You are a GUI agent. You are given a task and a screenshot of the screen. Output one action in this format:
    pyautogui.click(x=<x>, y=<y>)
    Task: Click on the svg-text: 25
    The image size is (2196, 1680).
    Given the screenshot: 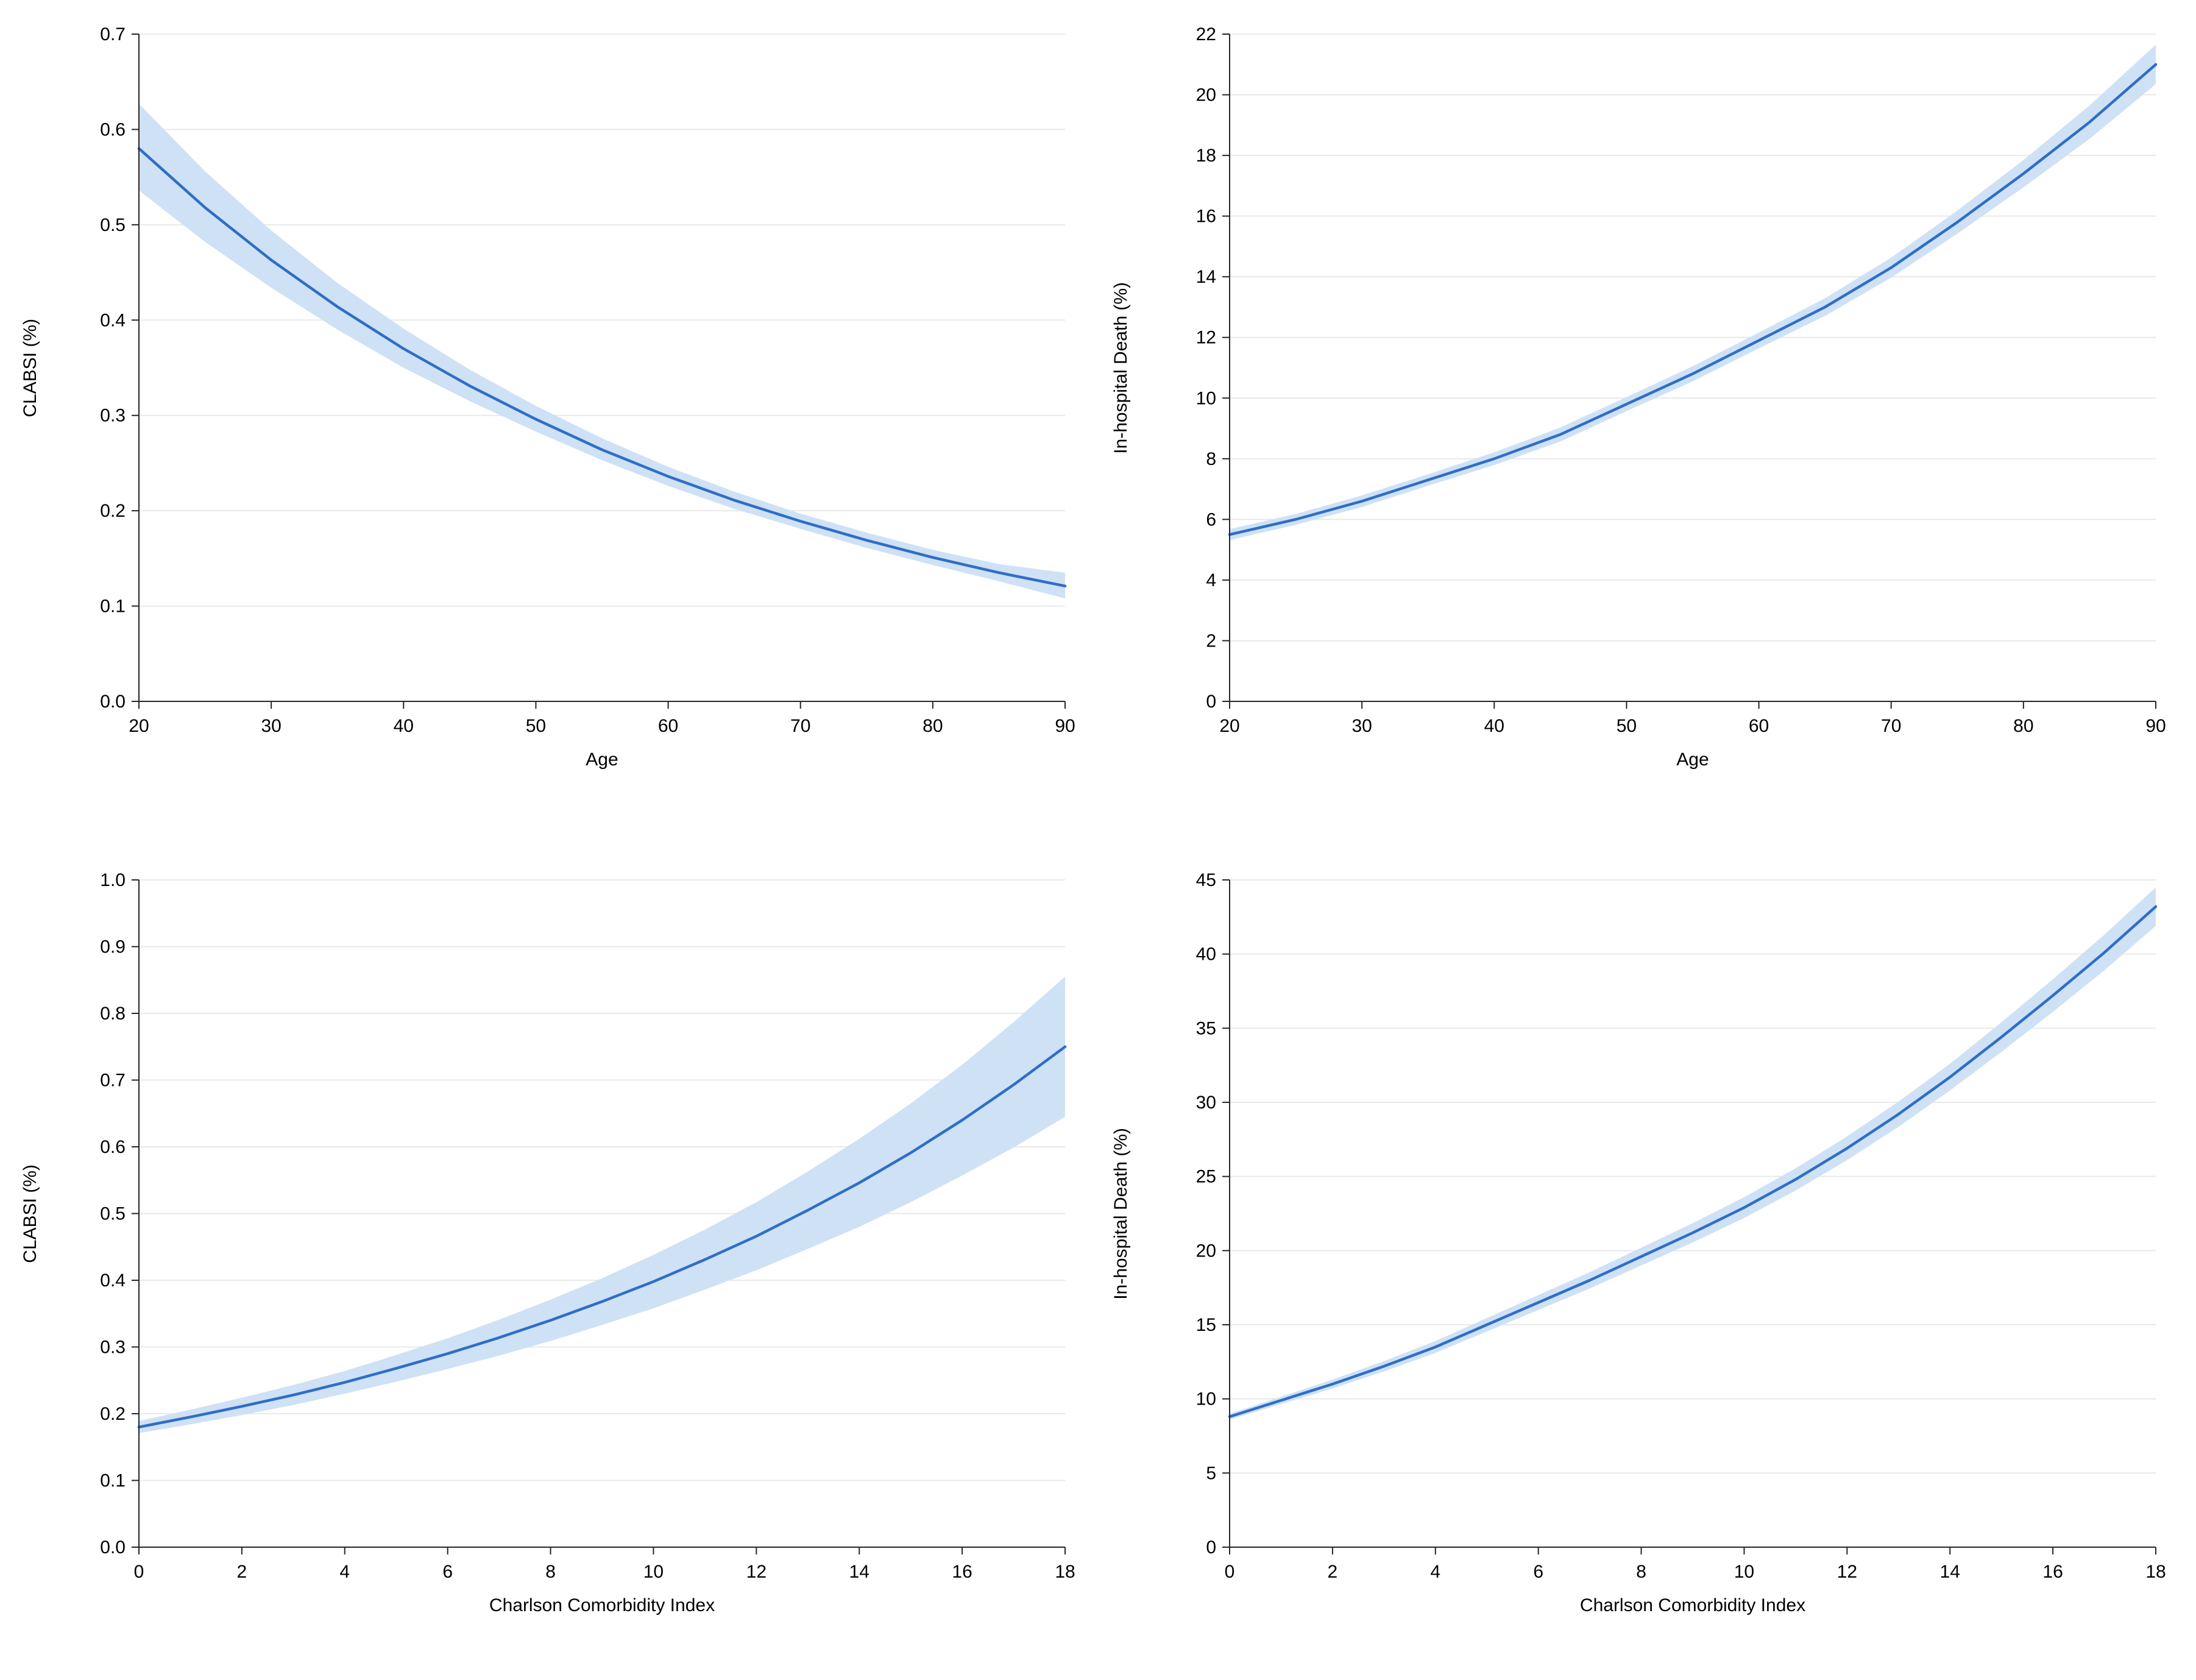 What is the action you would take?
    pyautogui.click(x=1206, y=1177)
    